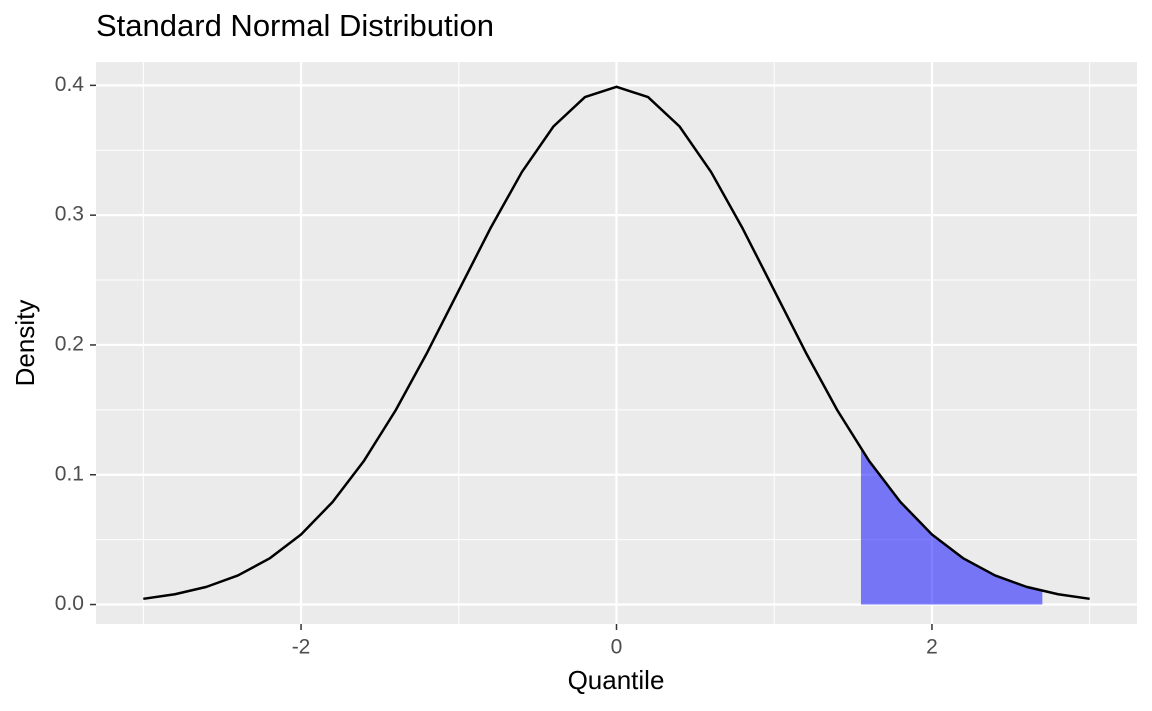  Describe the element at coordinates (69, 603) in the screenshot. I see `y-tick-label: 0.0` at that location.